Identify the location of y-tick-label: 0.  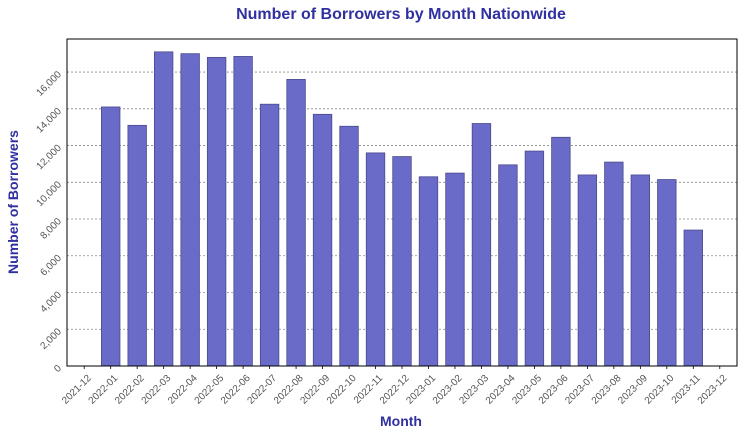
(58, 369).